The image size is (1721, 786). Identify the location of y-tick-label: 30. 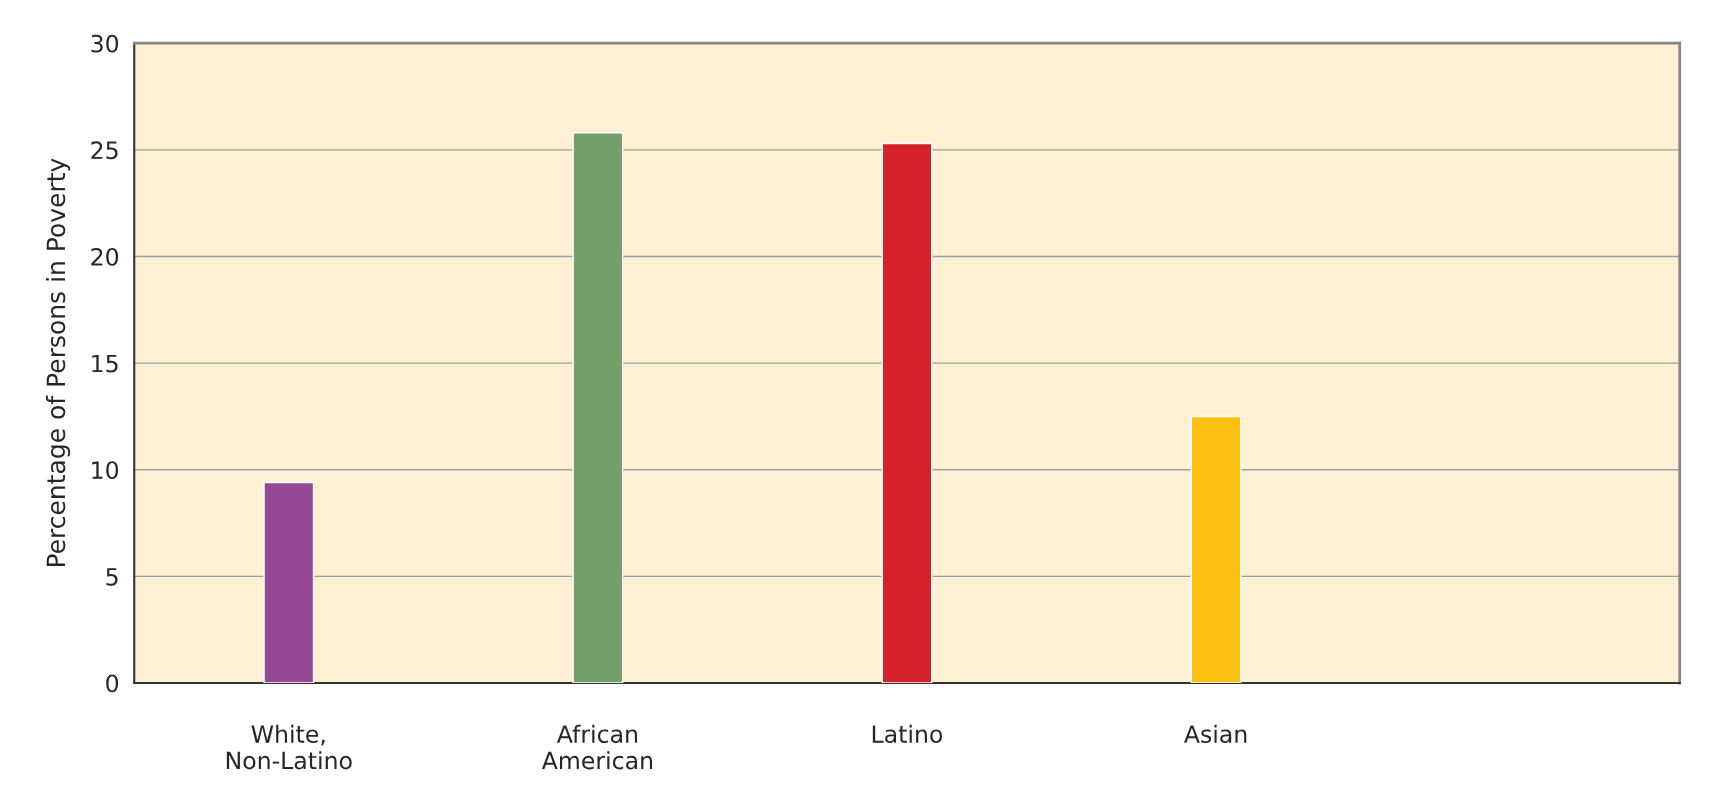
(105, 43).